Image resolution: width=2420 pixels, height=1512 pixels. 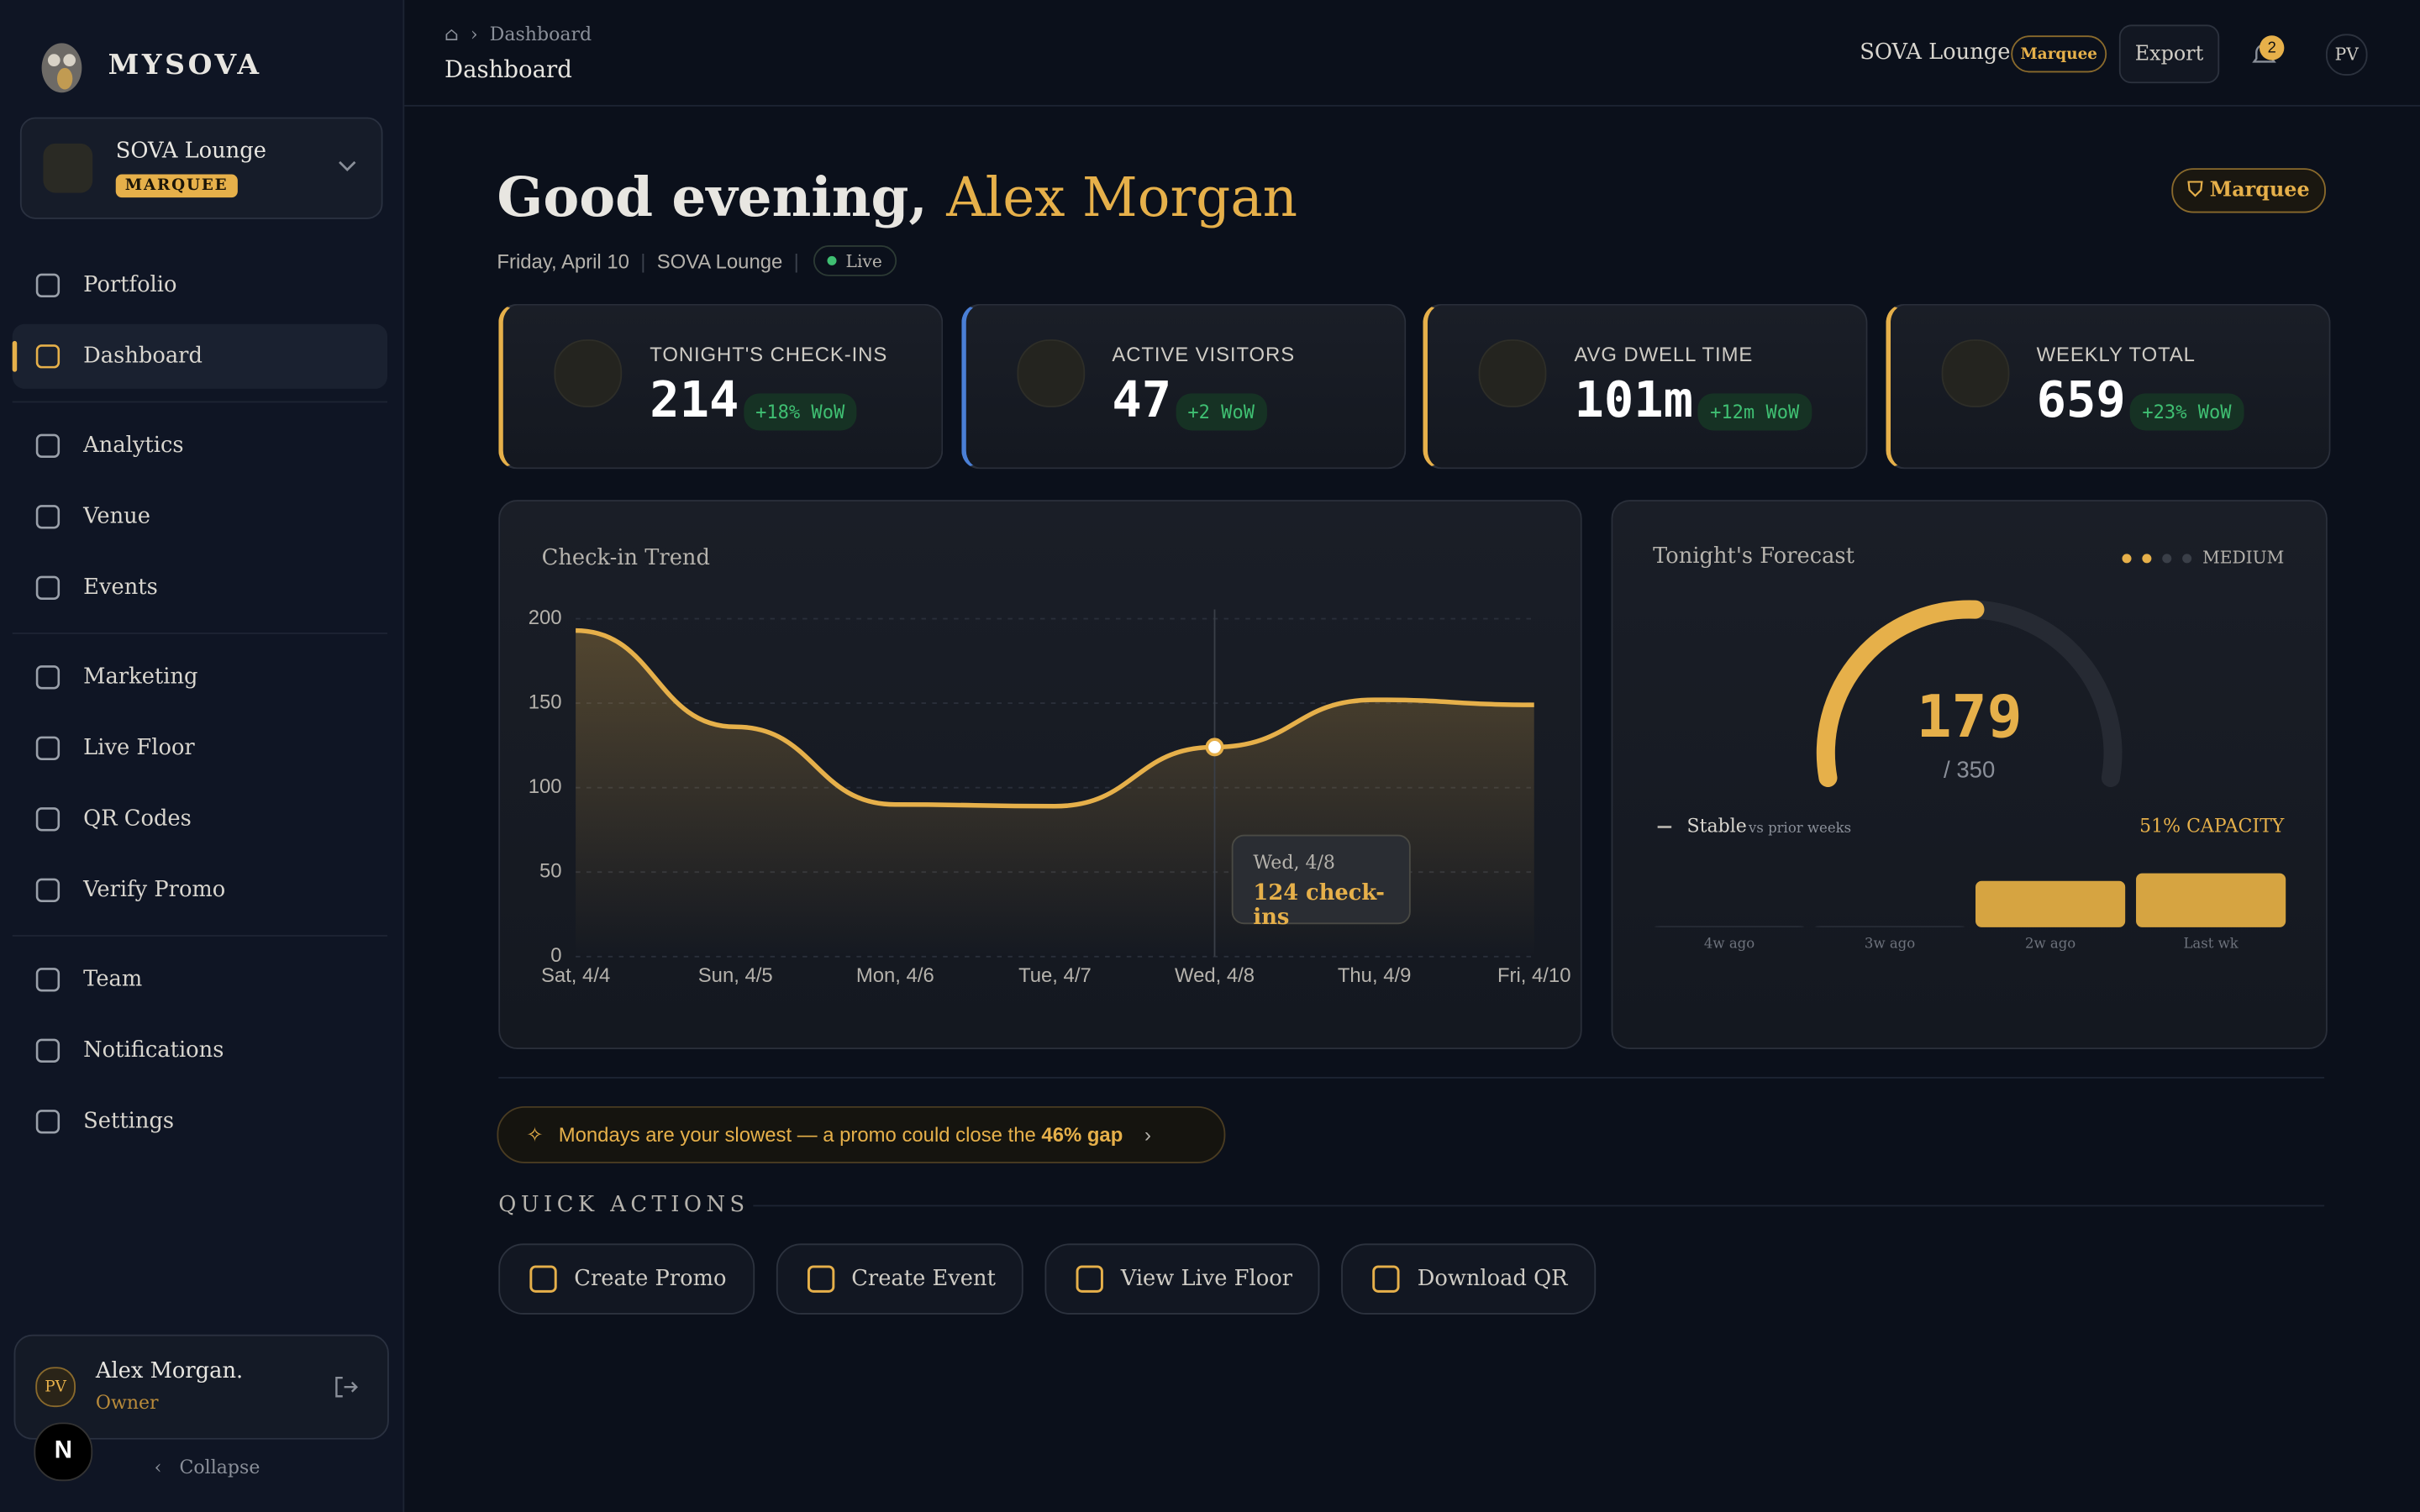 I want to click on nav-item: Team, so click(x=200, y=980).